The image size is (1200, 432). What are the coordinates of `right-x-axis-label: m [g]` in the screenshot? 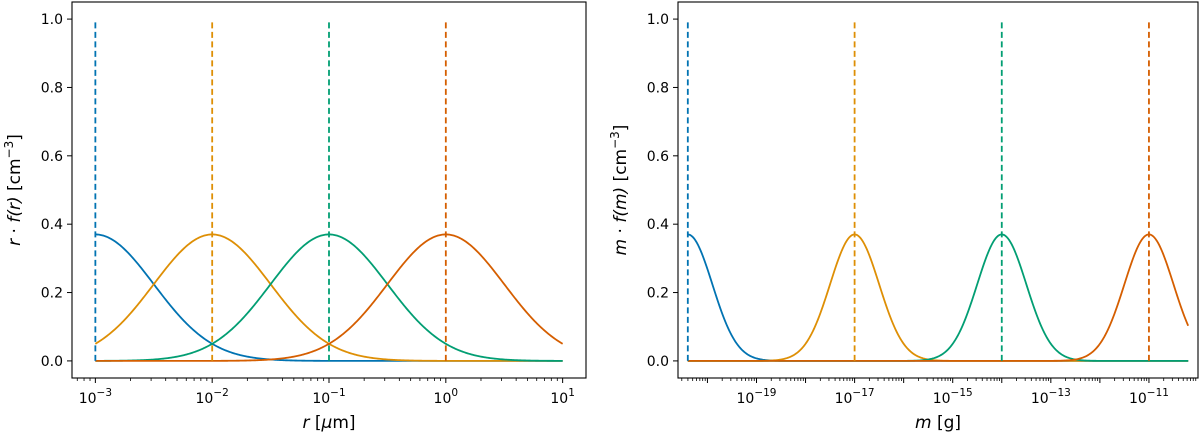 It's located at (938, 422).